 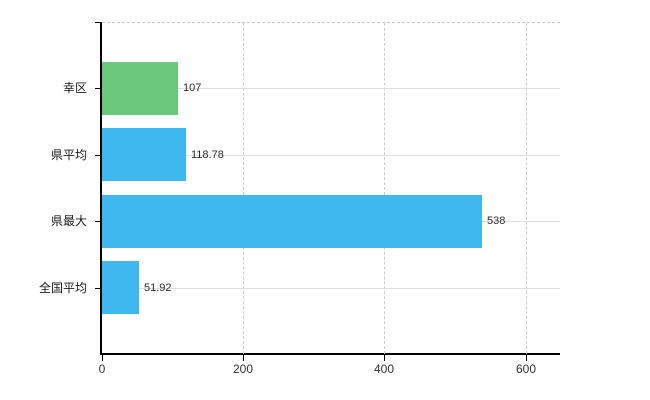 What do you see at coordinates (102, 369) in the screenshot?
I see `x-tick-label: 0` at bounding box center [102, 369].